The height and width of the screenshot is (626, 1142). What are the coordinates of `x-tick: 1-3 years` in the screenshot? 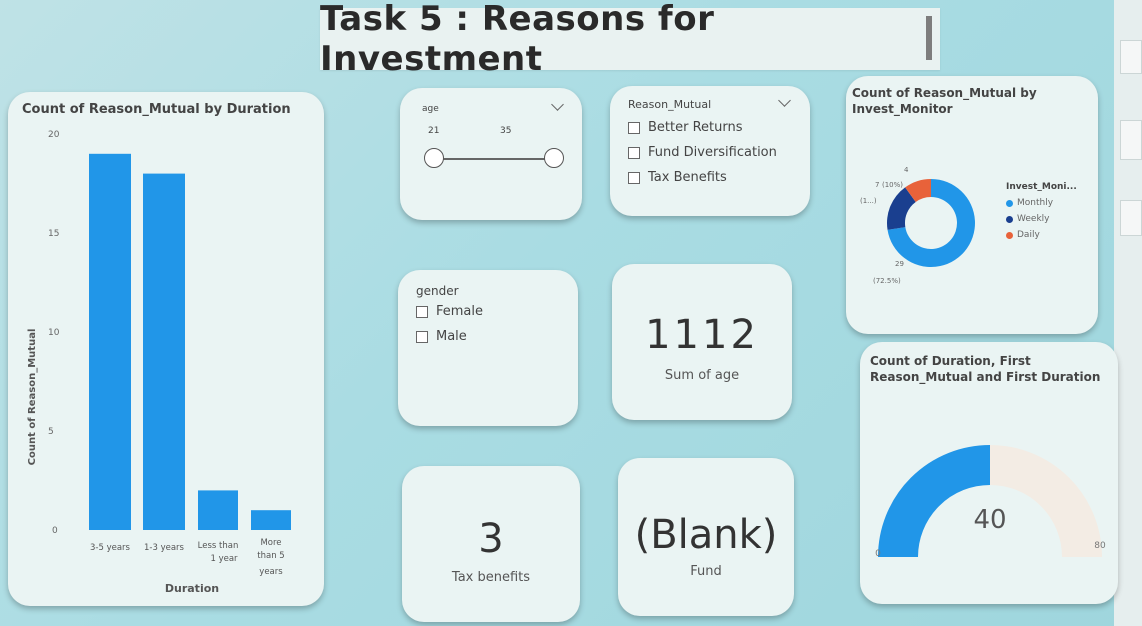 It's located at (164, 548).